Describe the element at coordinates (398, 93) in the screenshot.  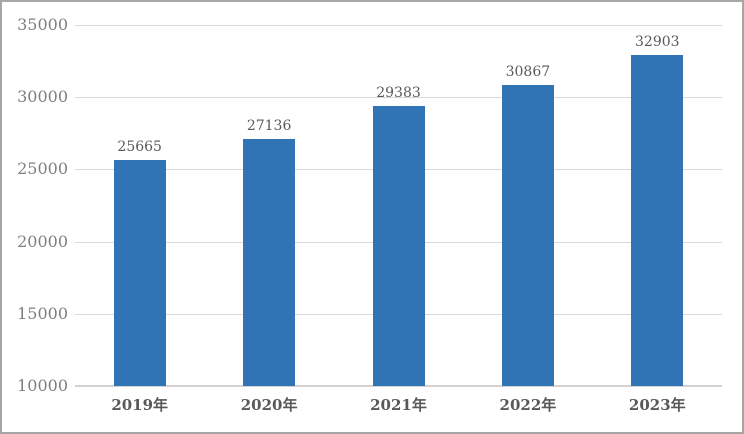
I see `bar-value-label: 29383` at that location.